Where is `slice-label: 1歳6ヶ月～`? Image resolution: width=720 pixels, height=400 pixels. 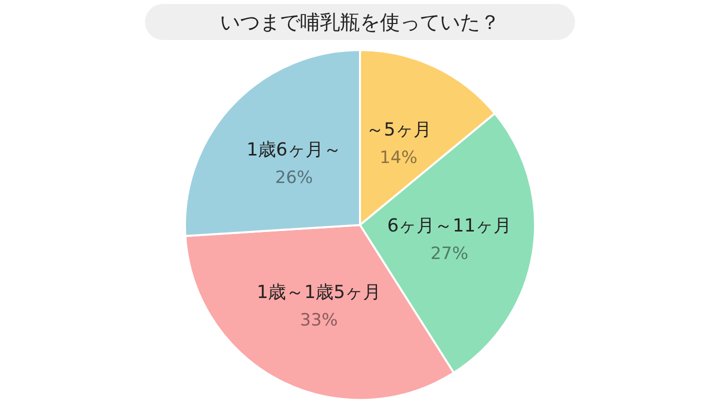
slice-label: 1歳6ヶ月～ is located at coordinates (294, 150).